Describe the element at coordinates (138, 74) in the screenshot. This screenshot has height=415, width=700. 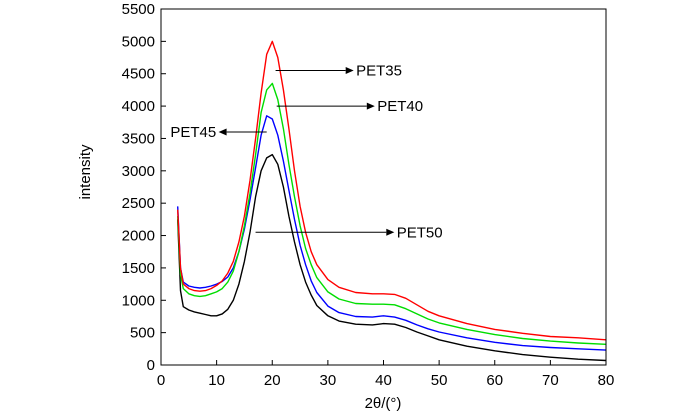
I see `y-tick-label: 4500` at that location.